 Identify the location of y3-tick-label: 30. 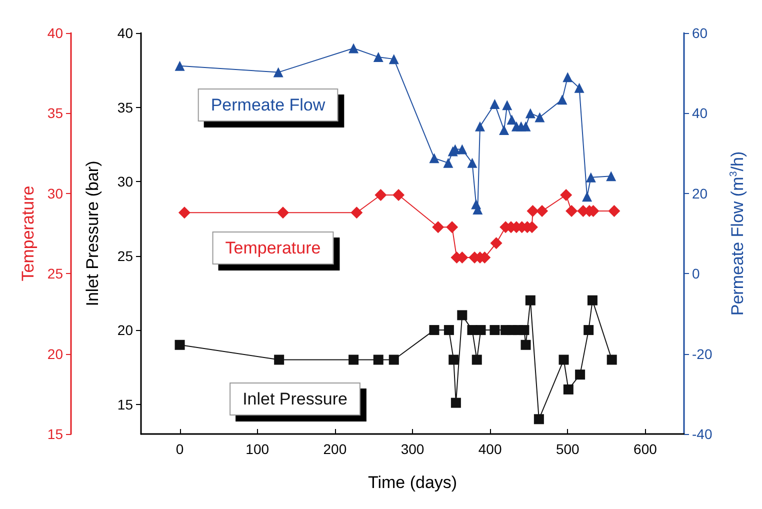
(55, 193).